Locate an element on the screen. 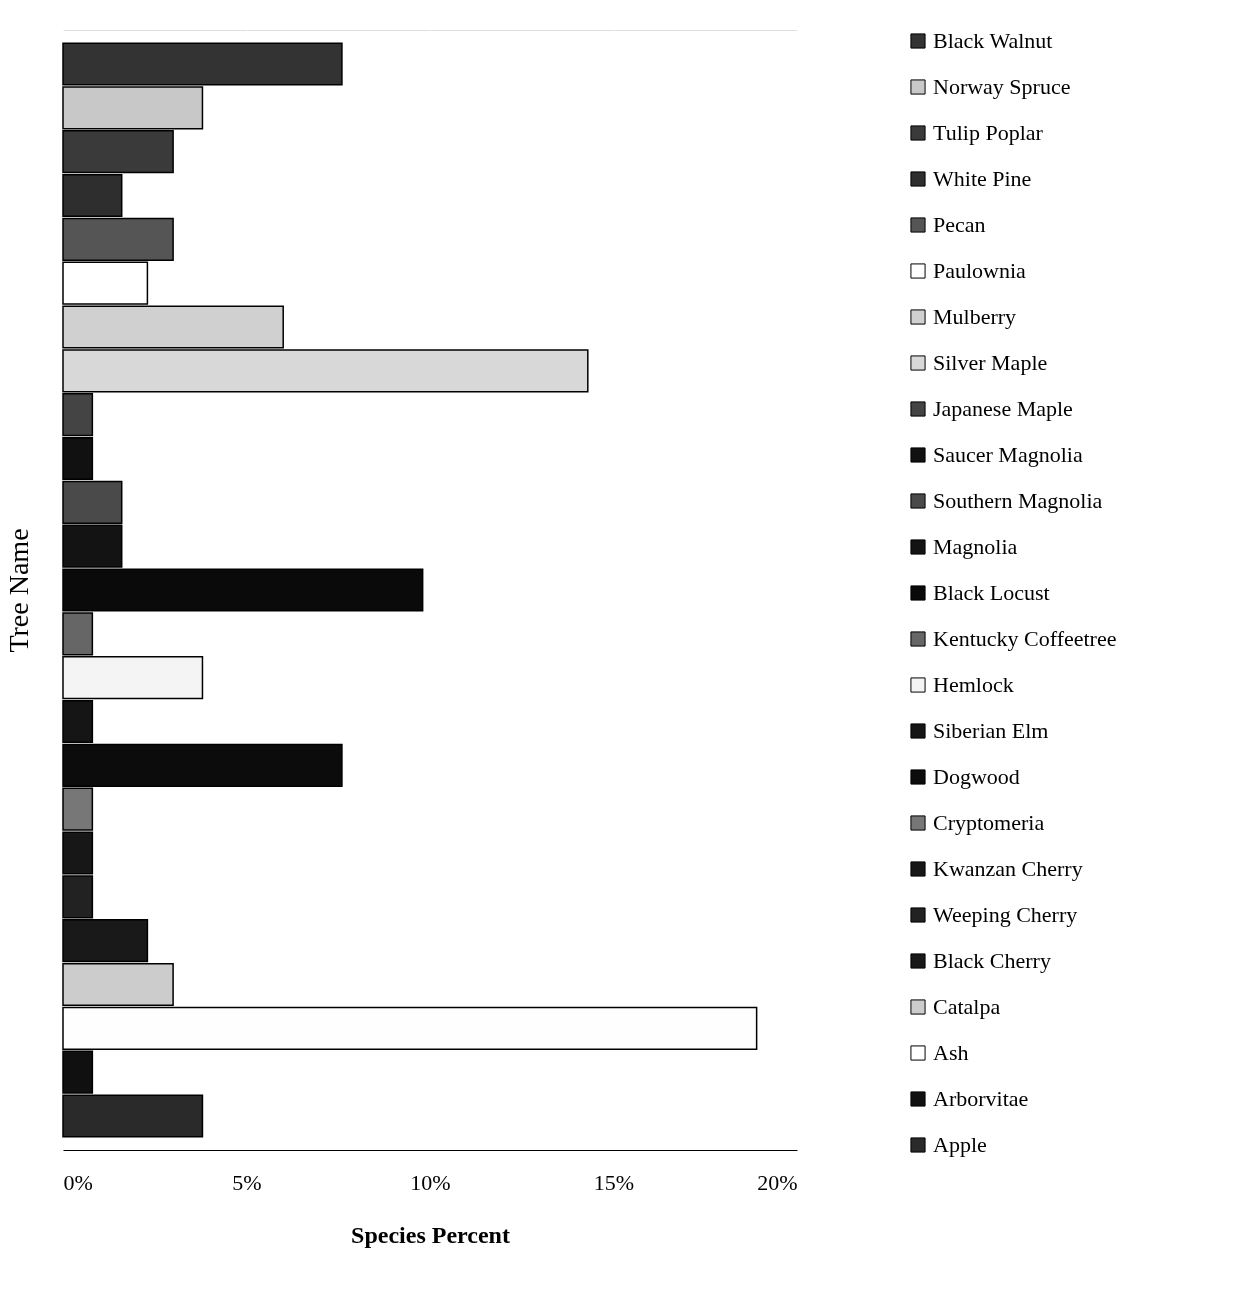 This screenshot has height=1299, width=1254. legend-label: Tulip Poplar is located at coordinates (988, 132).